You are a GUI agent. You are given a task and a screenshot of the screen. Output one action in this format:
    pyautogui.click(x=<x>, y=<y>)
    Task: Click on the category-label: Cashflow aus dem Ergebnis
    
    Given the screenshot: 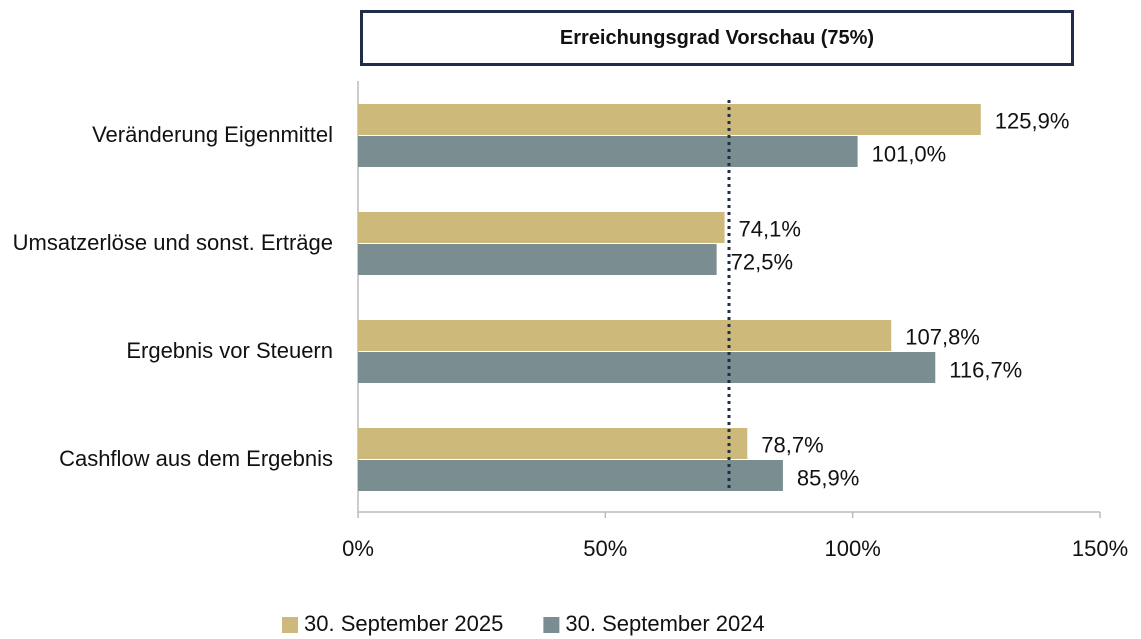 What is the action you would take?
    pyautogui.click(x=168, y=459)
    